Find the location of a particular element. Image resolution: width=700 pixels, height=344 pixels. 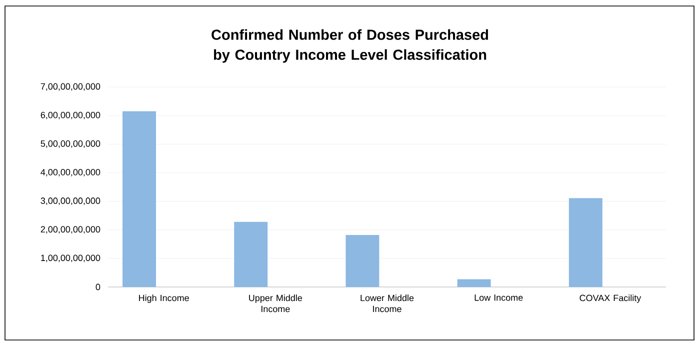

y-tick-label: 1,00,00,00,000 is located at coordinates (70, 258).